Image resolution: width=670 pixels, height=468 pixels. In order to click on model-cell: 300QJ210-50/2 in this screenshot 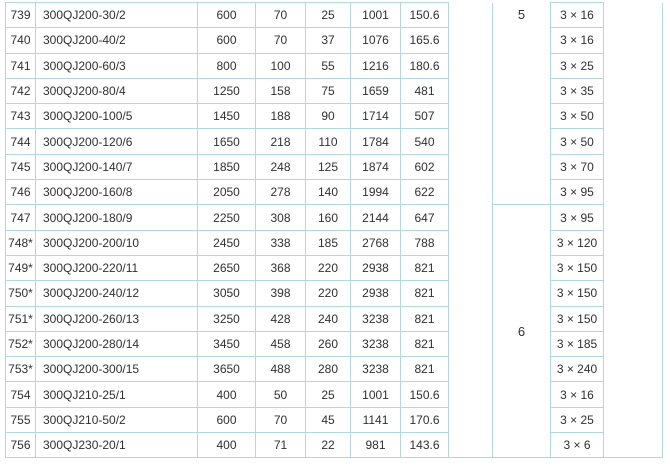, I will do `click(116, 420)`.